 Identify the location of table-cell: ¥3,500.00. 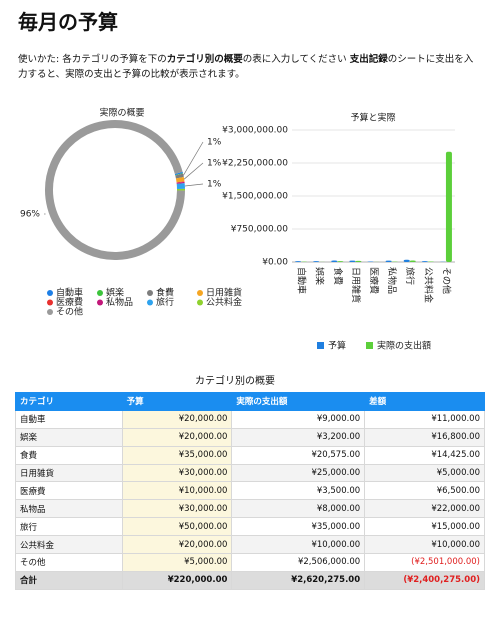
(298, 491).